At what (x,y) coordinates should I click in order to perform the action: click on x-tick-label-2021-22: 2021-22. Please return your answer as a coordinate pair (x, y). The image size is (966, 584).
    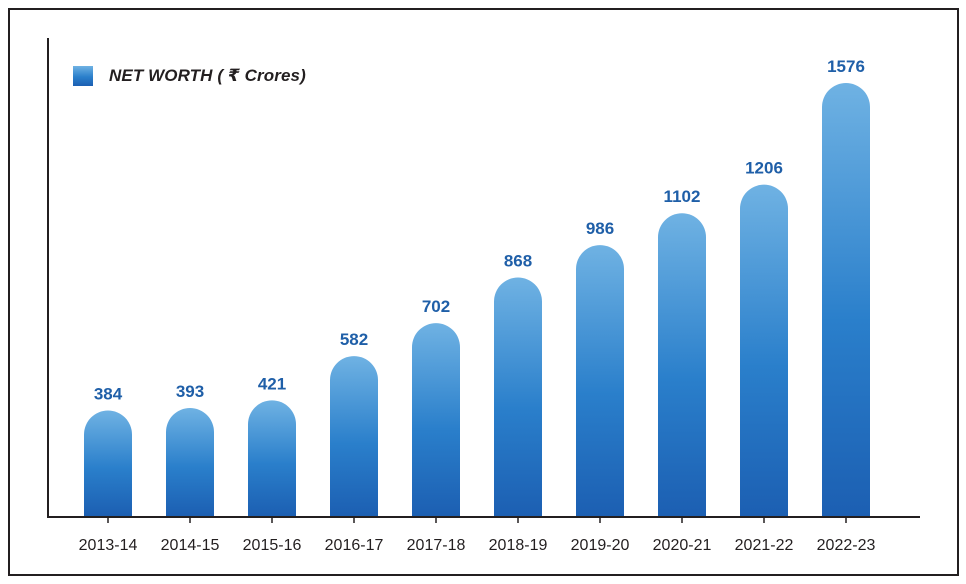
    Looking at the image, I should click on (764, 545).